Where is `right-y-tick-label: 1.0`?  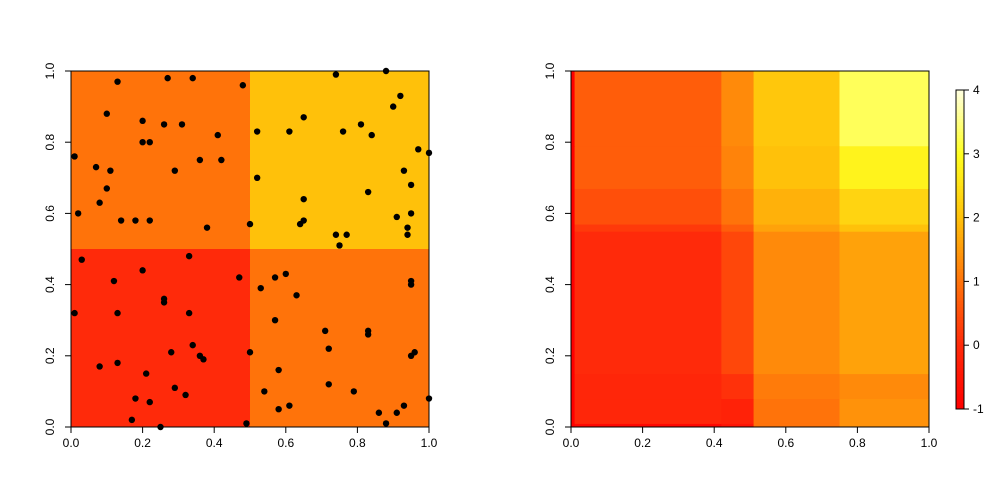 right-y-tick-label: 1.0 is located at coordinates (550, 70).